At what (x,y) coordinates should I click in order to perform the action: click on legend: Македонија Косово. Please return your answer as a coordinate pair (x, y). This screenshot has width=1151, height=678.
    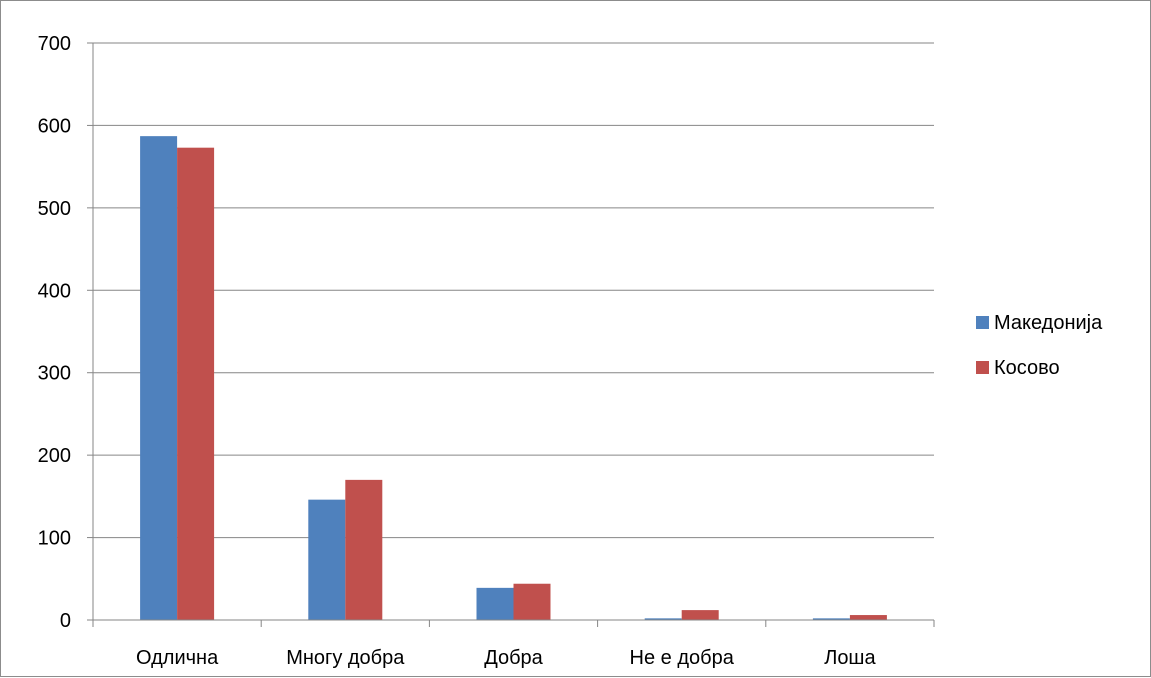
    Looking at the image, I should click on (1039, 345).